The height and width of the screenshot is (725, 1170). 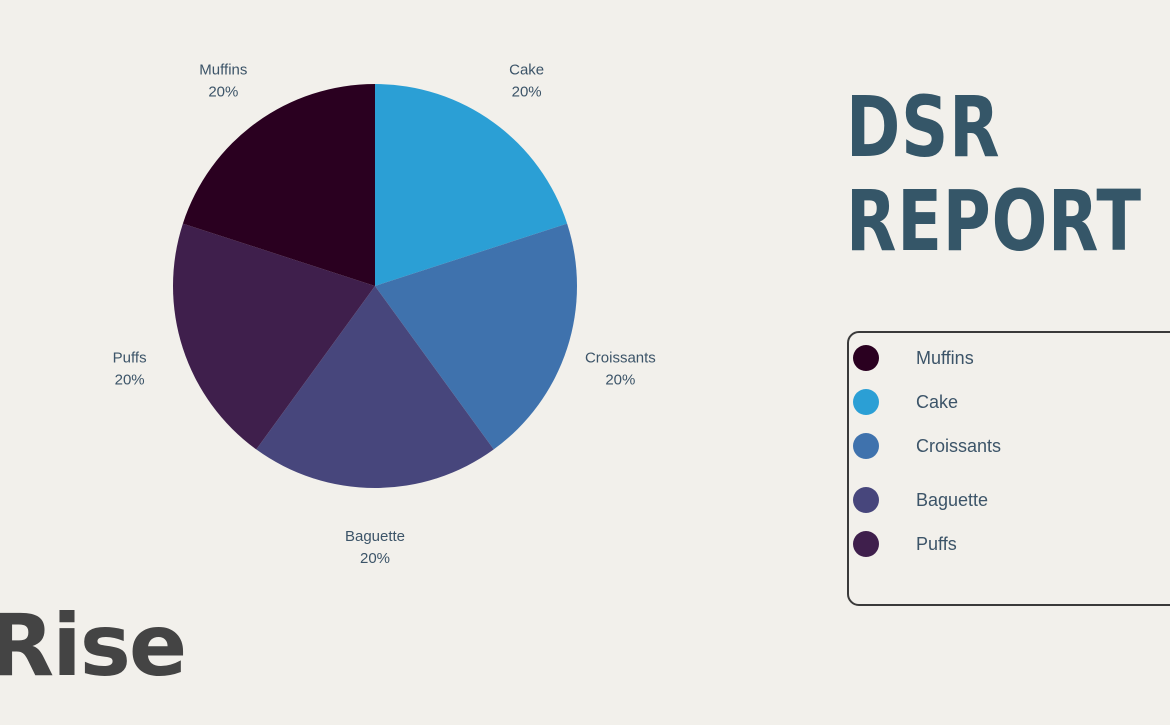 What do you see at coordinates (905, 402) in the screenshot?
I see `legend-item-cake: Cake` at bounding box center [905, 402].